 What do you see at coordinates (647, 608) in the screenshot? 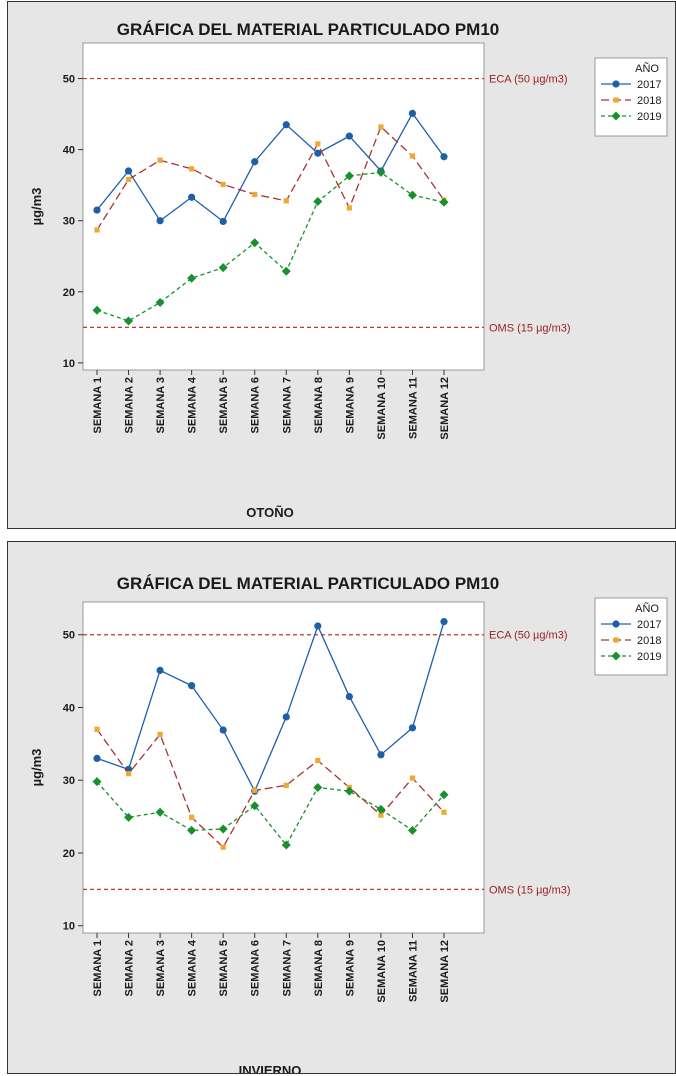
I see `legend-title: AÑO` at bounding box center [647, 608].